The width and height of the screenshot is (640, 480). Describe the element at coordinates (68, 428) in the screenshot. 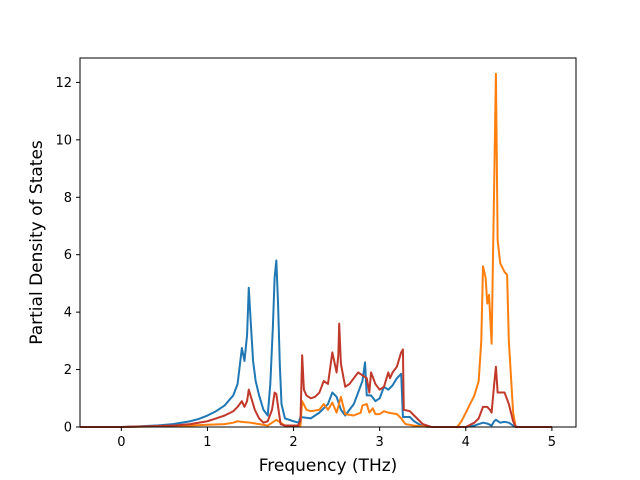

I see `y-tick-label: 0` at that location.